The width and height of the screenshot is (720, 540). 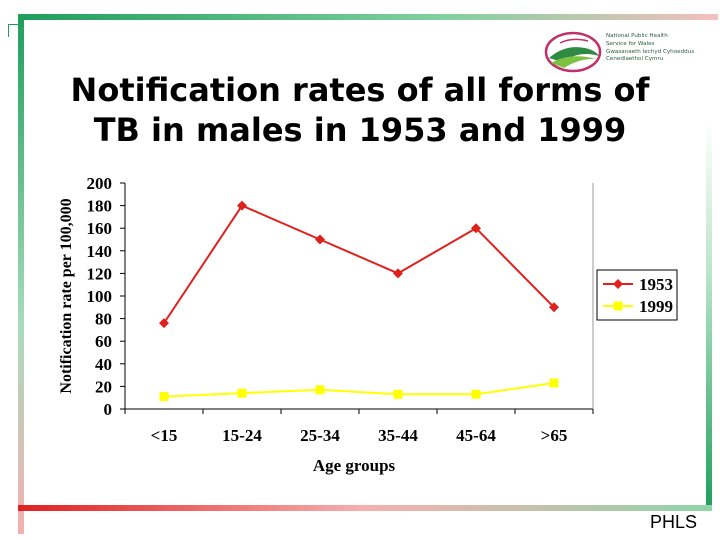 I want to click on x-tick-label: 35-44, so click(x=398, y=435).